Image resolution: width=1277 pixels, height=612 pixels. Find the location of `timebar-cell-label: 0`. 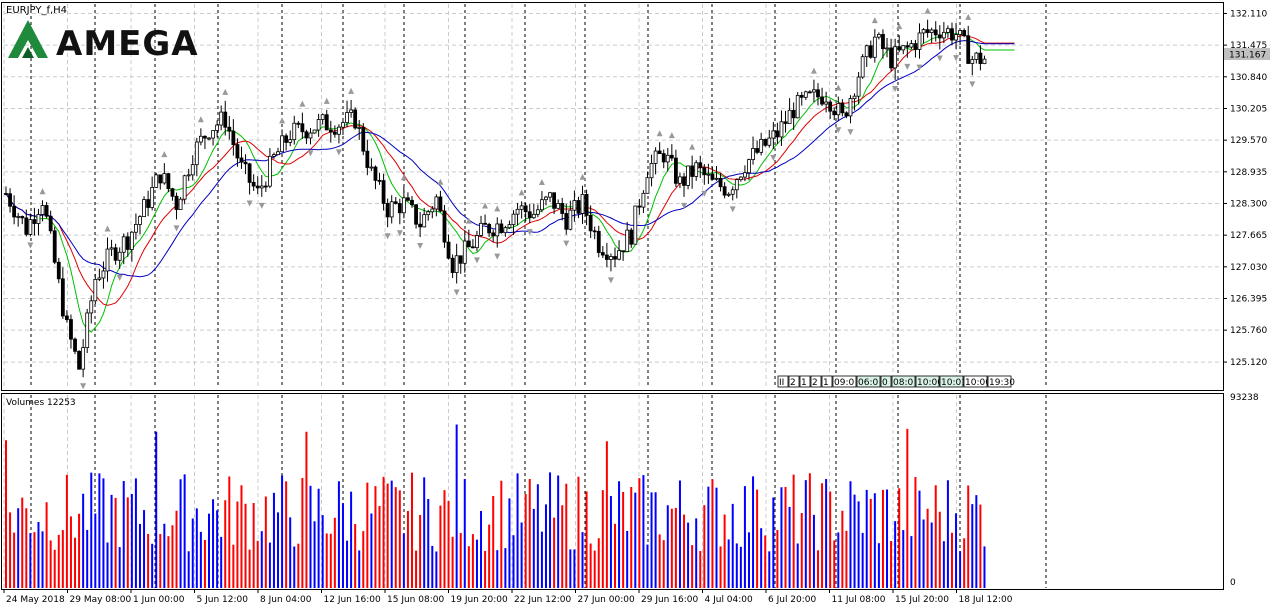

timebar-cell-label: 0 is located at coordinates (885, 383).